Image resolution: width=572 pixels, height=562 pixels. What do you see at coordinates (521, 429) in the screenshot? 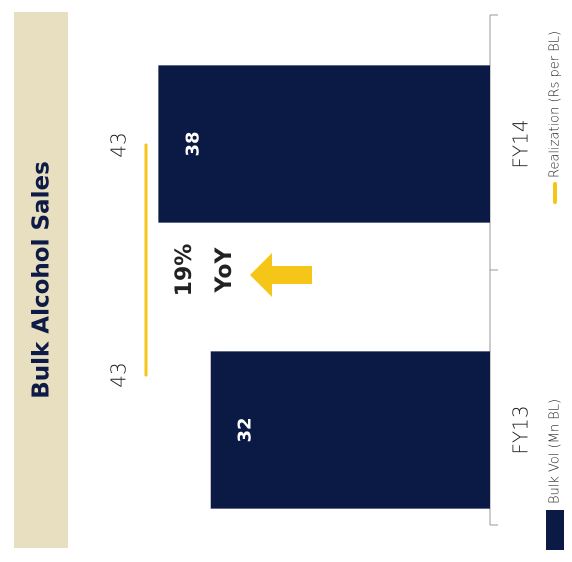
I see `x-tick-label: FY13` at bounding box center [521, 429].